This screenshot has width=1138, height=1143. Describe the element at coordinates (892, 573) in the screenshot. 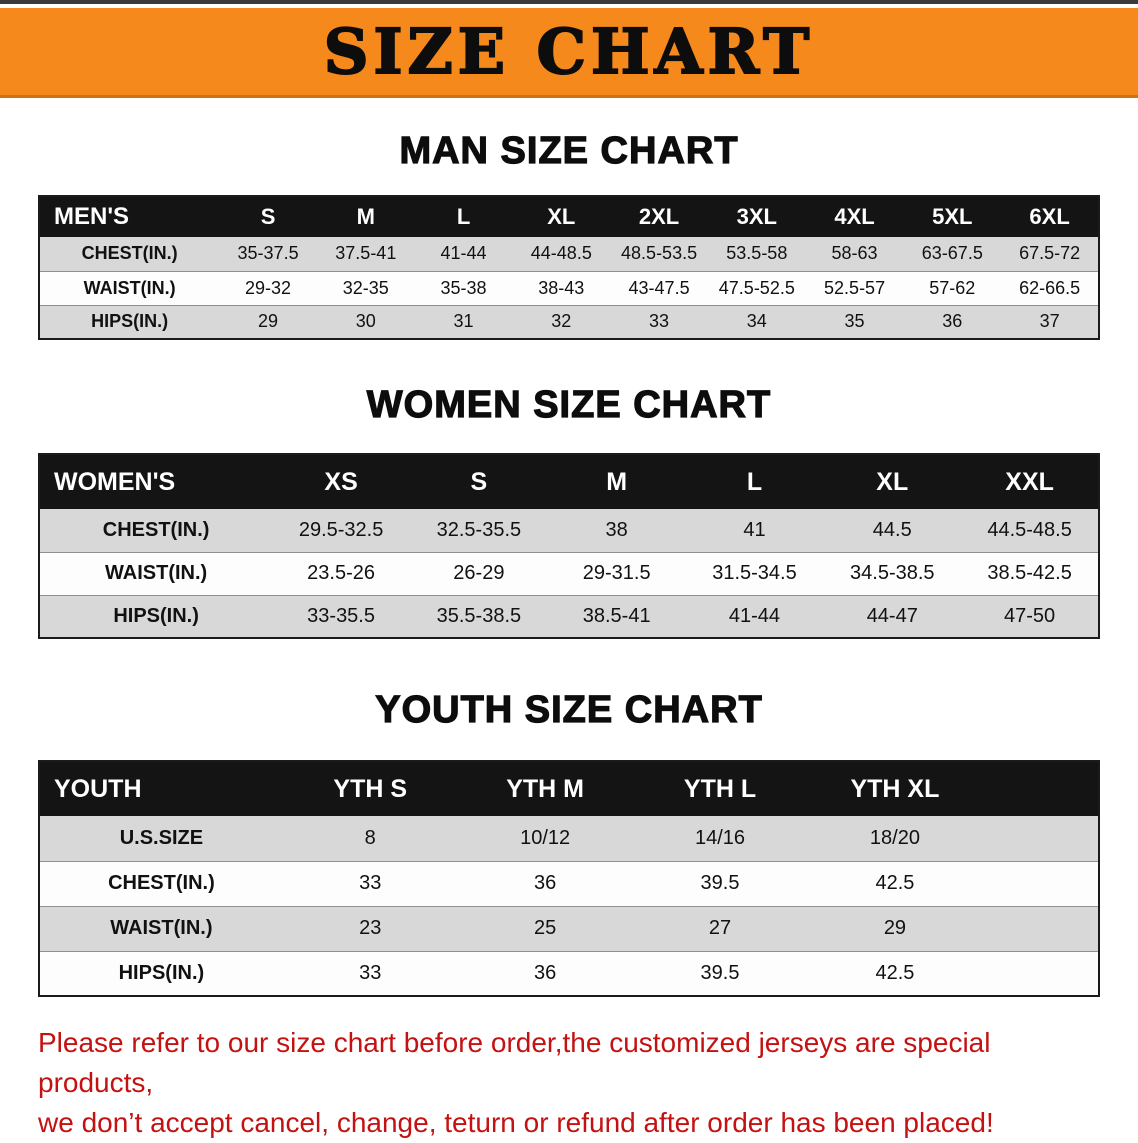

I see `size-value: 34.5-38.5` at that location.